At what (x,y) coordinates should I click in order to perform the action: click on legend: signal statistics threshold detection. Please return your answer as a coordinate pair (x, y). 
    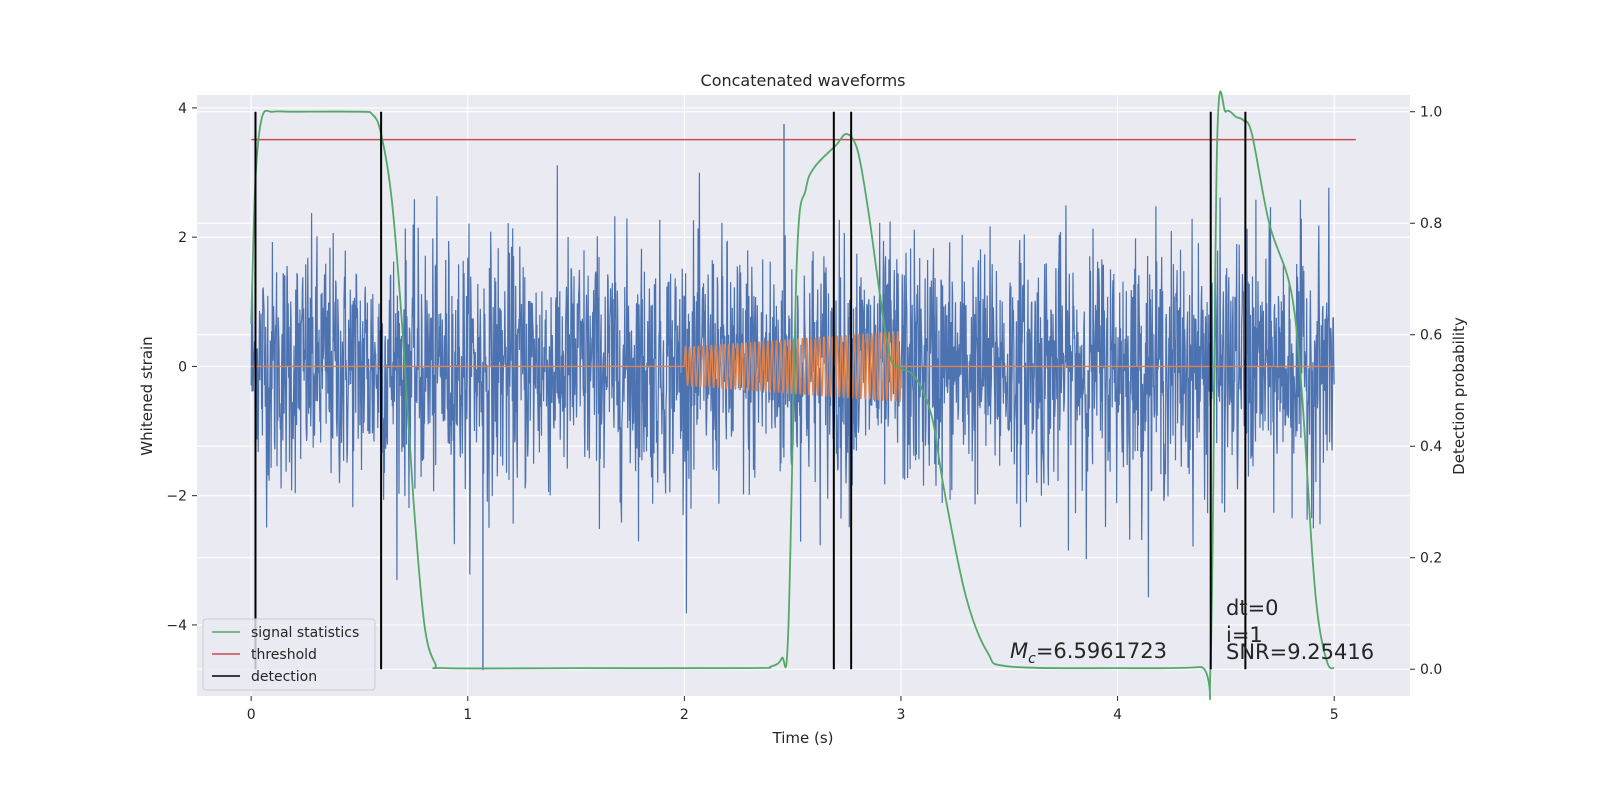
    Looking at the image, I should click on (289, 654).